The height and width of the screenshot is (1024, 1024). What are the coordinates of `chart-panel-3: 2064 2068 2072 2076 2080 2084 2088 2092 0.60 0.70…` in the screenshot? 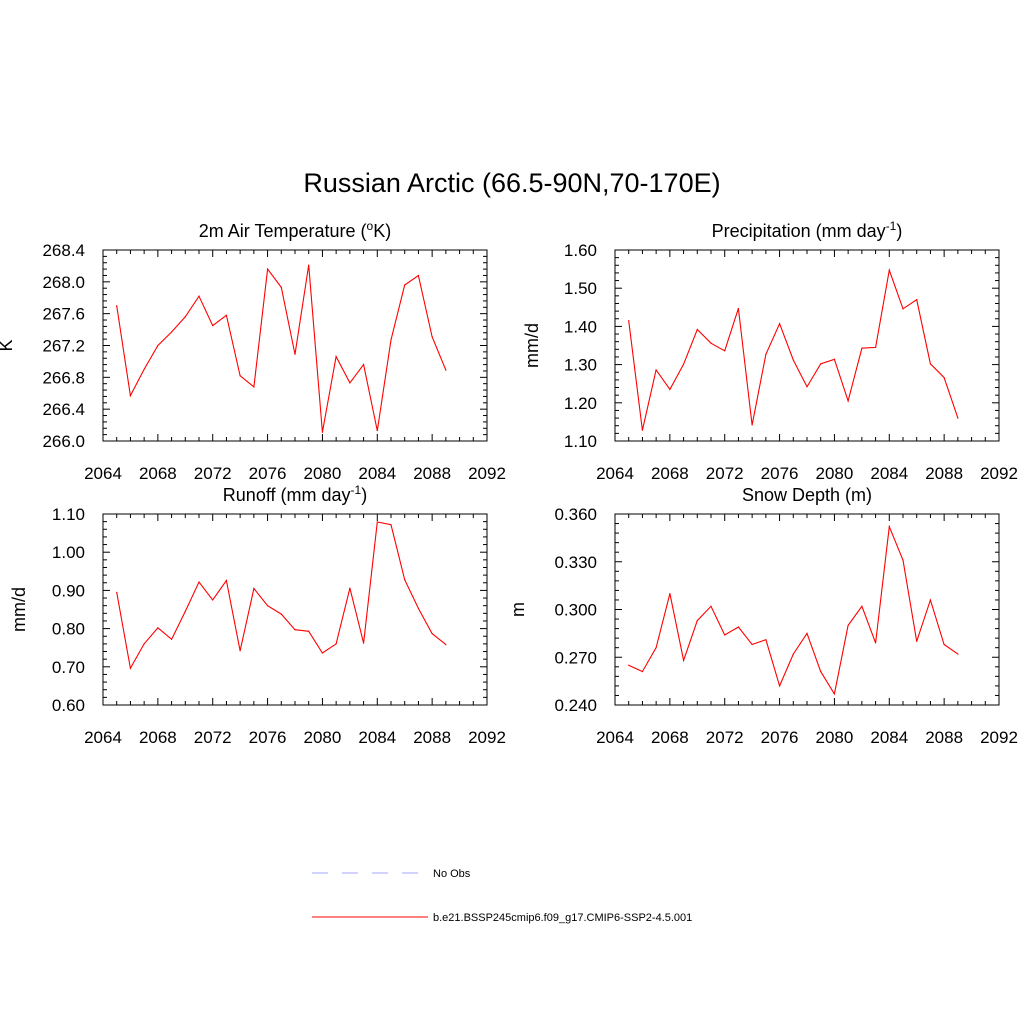 It's located at (257, 615).